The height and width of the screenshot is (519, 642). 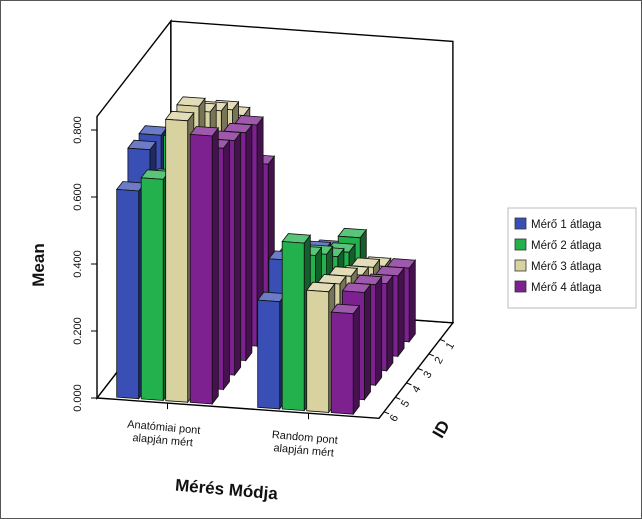 What do you see at coordinates (163, 434) in the screenshot?
I see `x-category-label: Anatómiai pontalapján mért` at bounding box center [163, 434].